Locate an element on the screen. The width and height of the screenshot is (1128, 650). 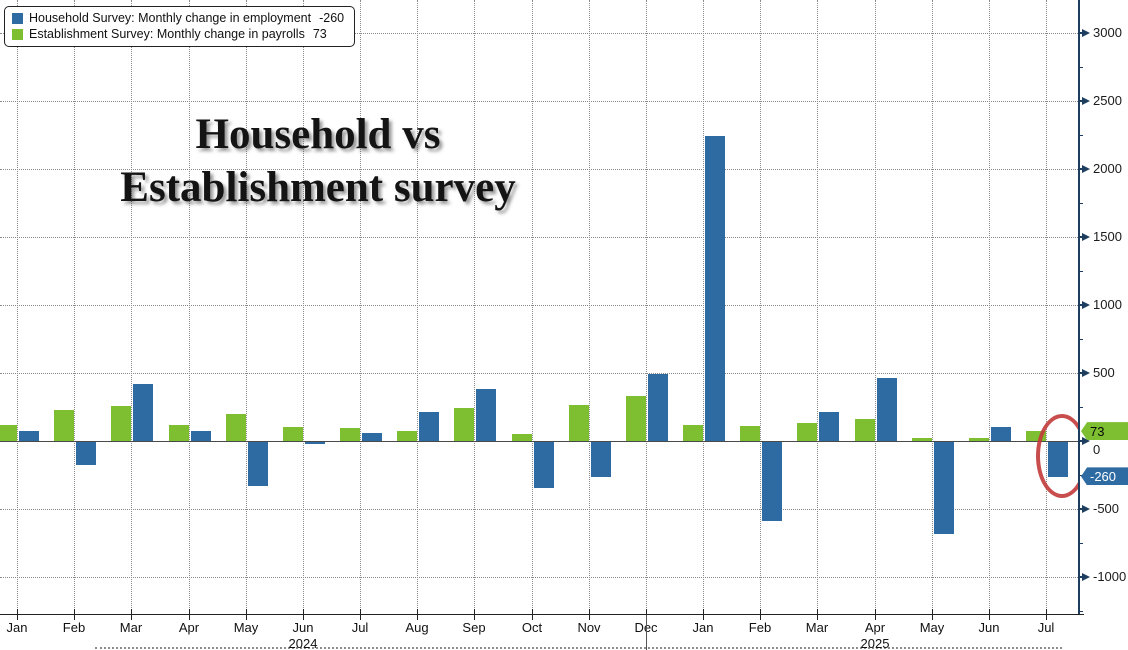
zero-baseline is located at coordinates (539, 441).